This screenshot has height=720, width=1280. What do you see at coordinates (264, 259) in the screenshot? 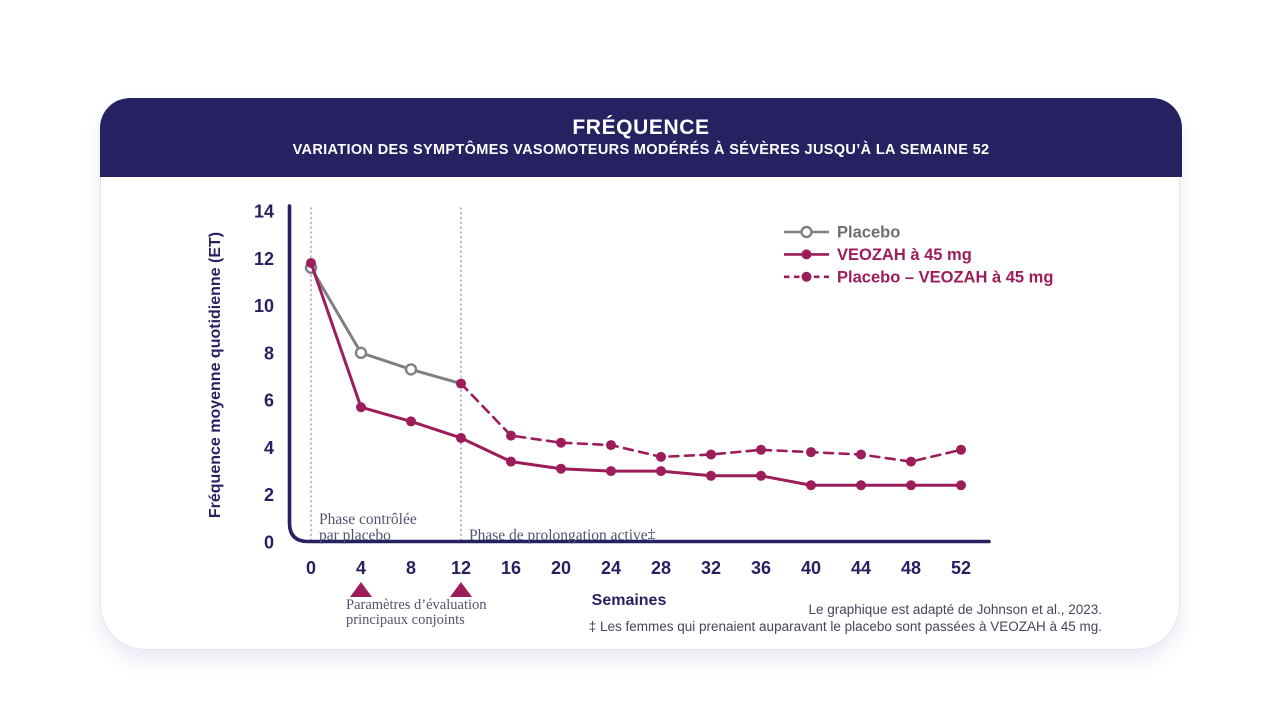
I see `y-tick-12: 12` at bounding box center [264, 259].